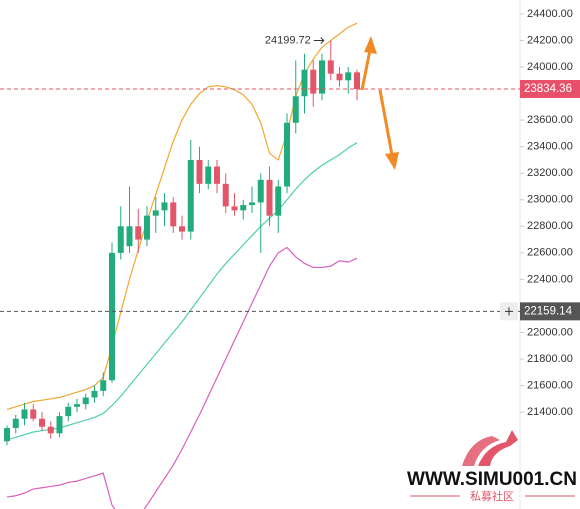 The height and width of the screenshot is (509, 580). What do you see at coordinates (550, 200) in the screenshot?
I see `y-tick-label: 23000.00` at bounding box center [550, 200].